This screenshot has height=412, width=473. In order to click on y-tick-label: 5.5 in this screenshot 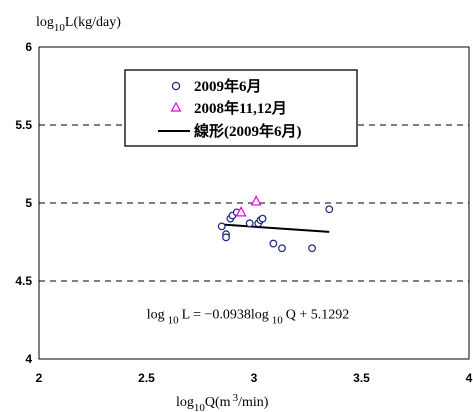, I will do `click(23, 125)`.